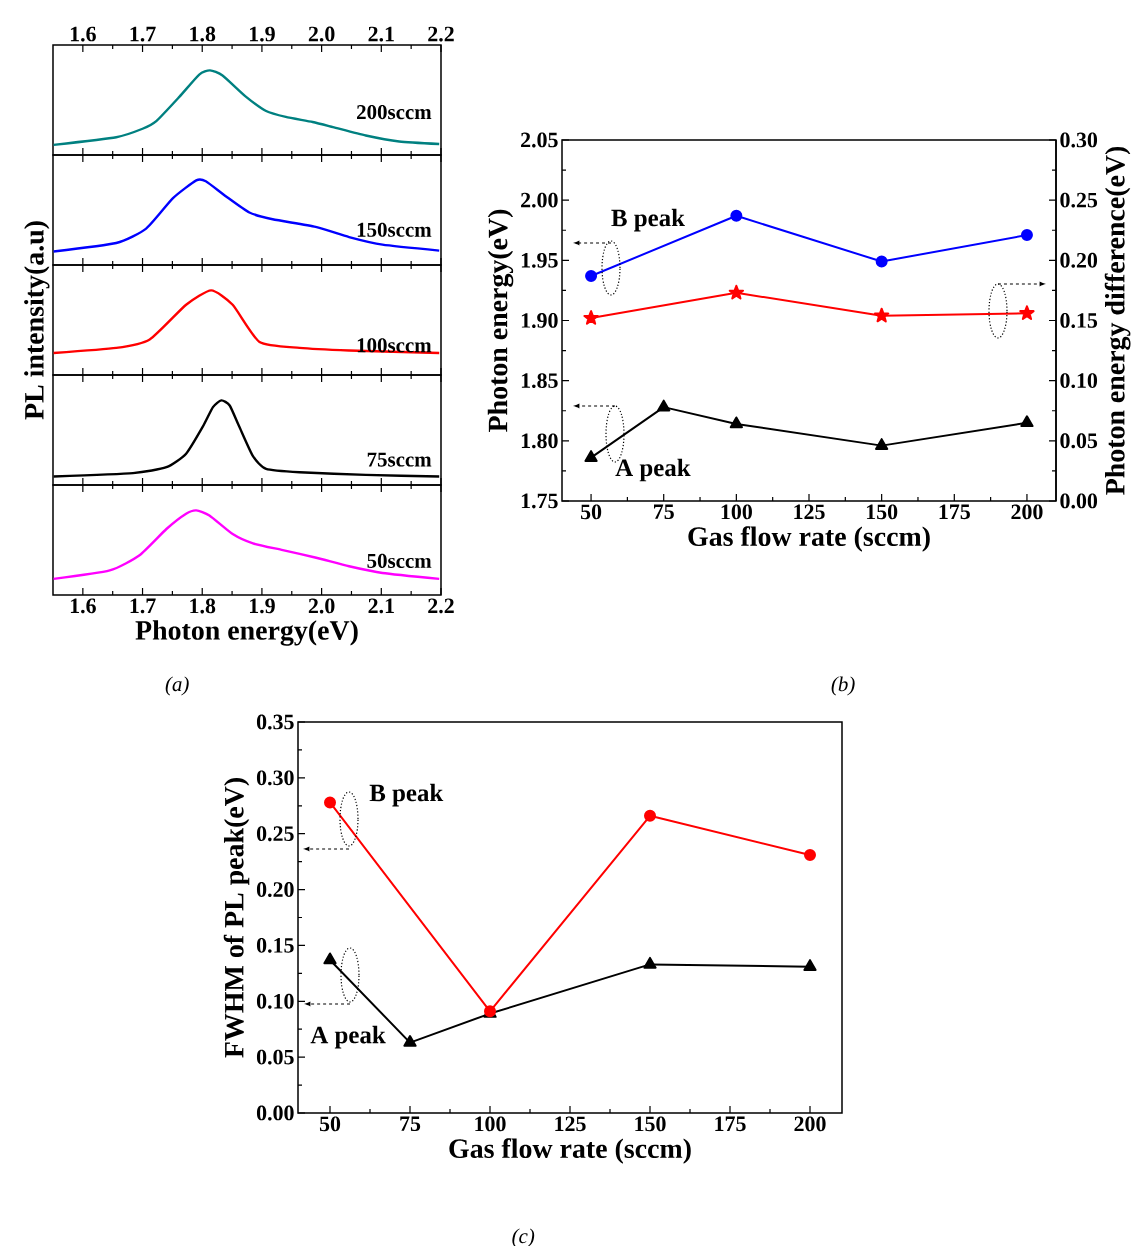 The width and height of the screenshot is (1142, 1246). What do you see at coordinates (1079, 320) in the screenshot?
I see `y2-tick-label: 0.15` at bounding box center [1079, 320].